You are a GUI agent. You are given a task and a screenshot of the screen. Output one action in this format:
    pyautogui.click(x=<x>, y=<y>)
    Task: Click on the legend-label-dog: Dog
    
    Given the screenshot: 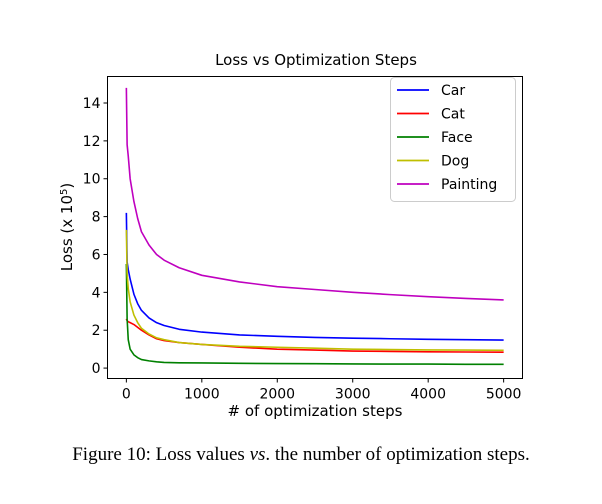 What is the action you would take?
    pyautogui.click(x=455, y=162)
    